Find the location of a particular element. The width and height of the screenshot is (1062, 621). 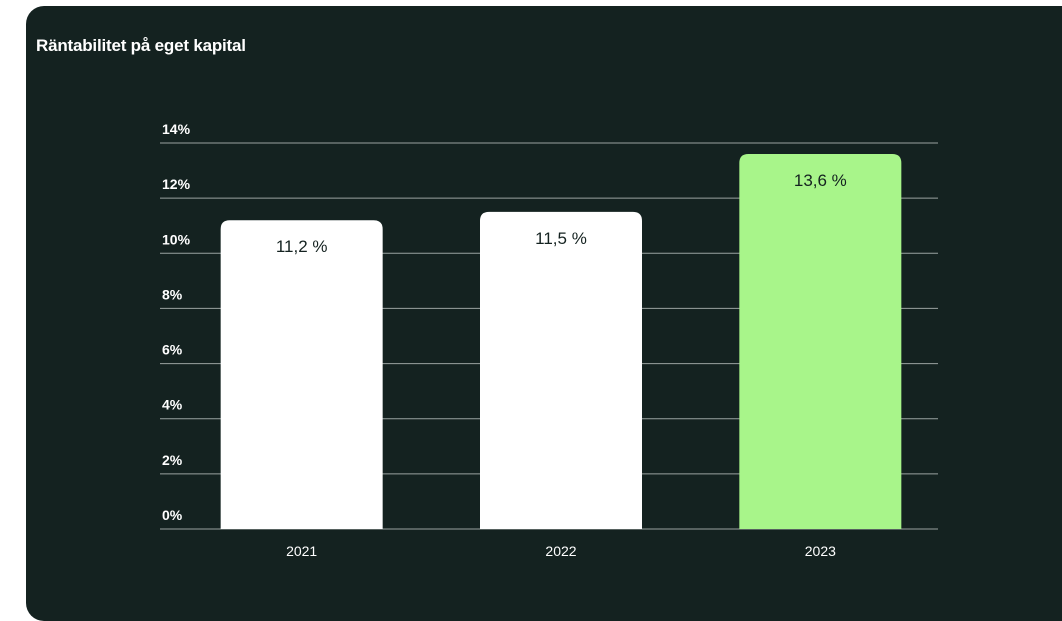

x-tick-label-2021: 2021 is located at coordinates (301, 551).